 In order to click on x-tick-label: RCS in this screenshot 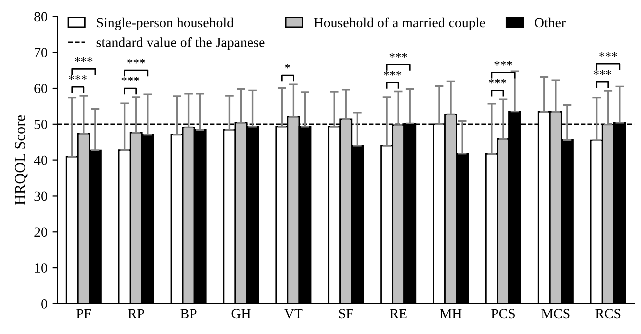, I will do `click(608, 314)`.